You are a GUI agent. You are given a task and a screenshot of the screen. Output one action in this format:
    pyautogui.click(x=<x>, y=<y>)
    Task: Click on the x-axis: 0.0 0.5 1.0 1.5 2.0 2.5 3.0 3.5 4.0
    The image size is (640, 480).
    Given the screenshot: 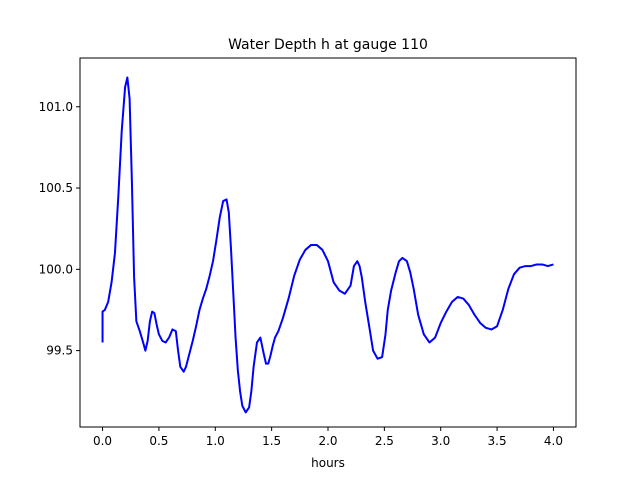 What is the action you would take?
    pyautogui.click(x=328, y=437)
    